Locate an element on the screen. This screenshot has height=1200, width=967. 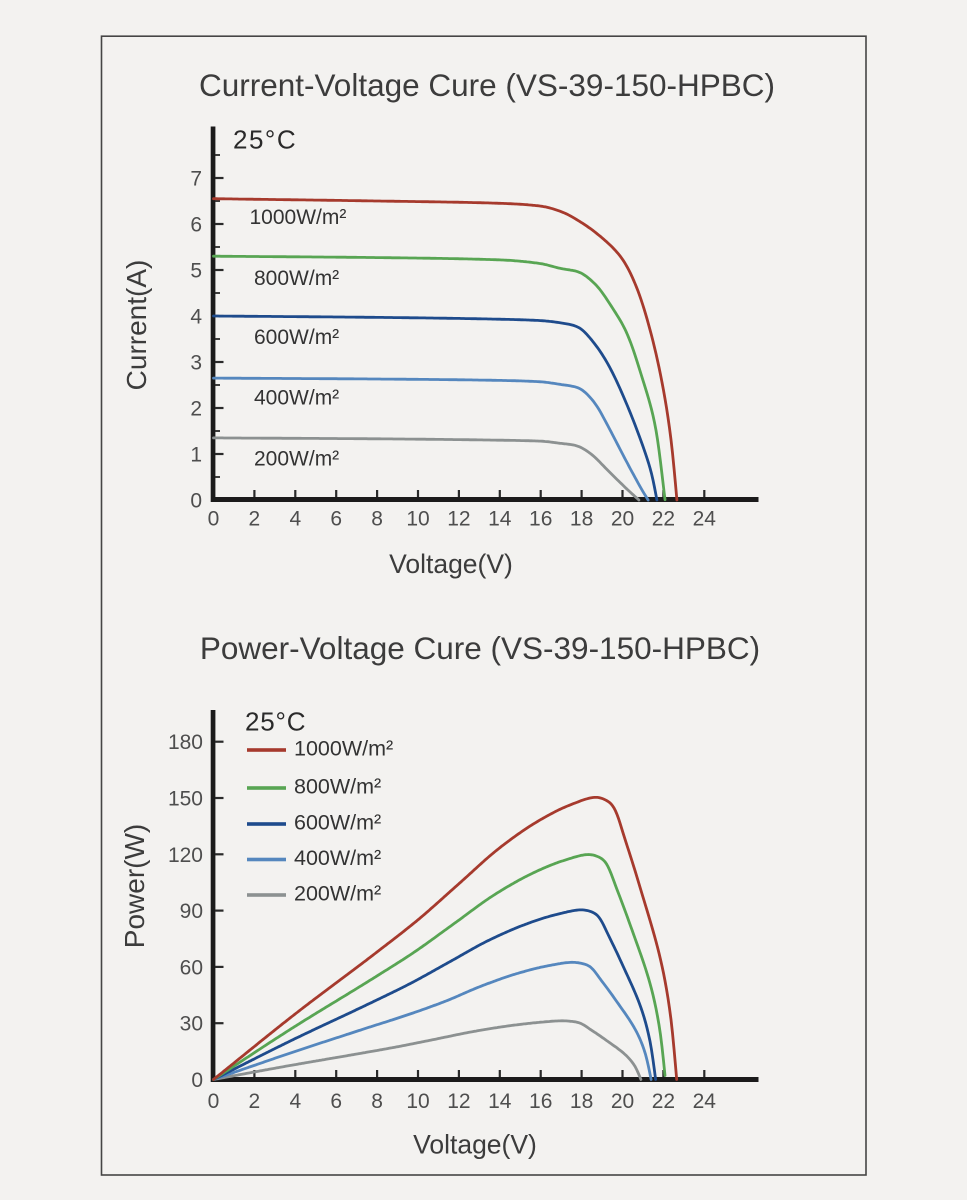
svg-text: 120 is located at coordinates (185, 855).